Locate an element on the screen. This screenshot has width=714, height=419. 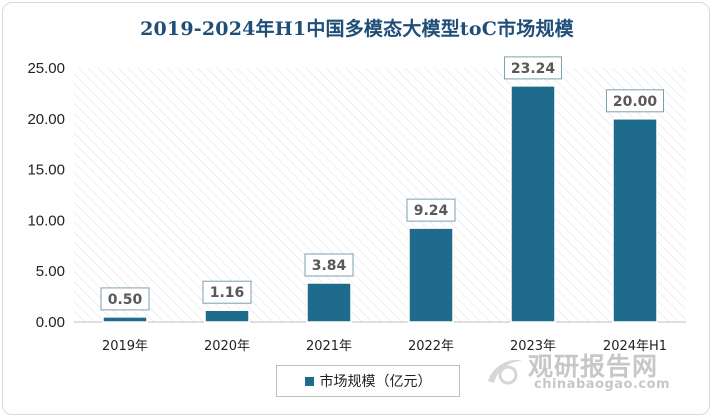
legend: 市场规模（亿元） is located at coordinates (368, 381).